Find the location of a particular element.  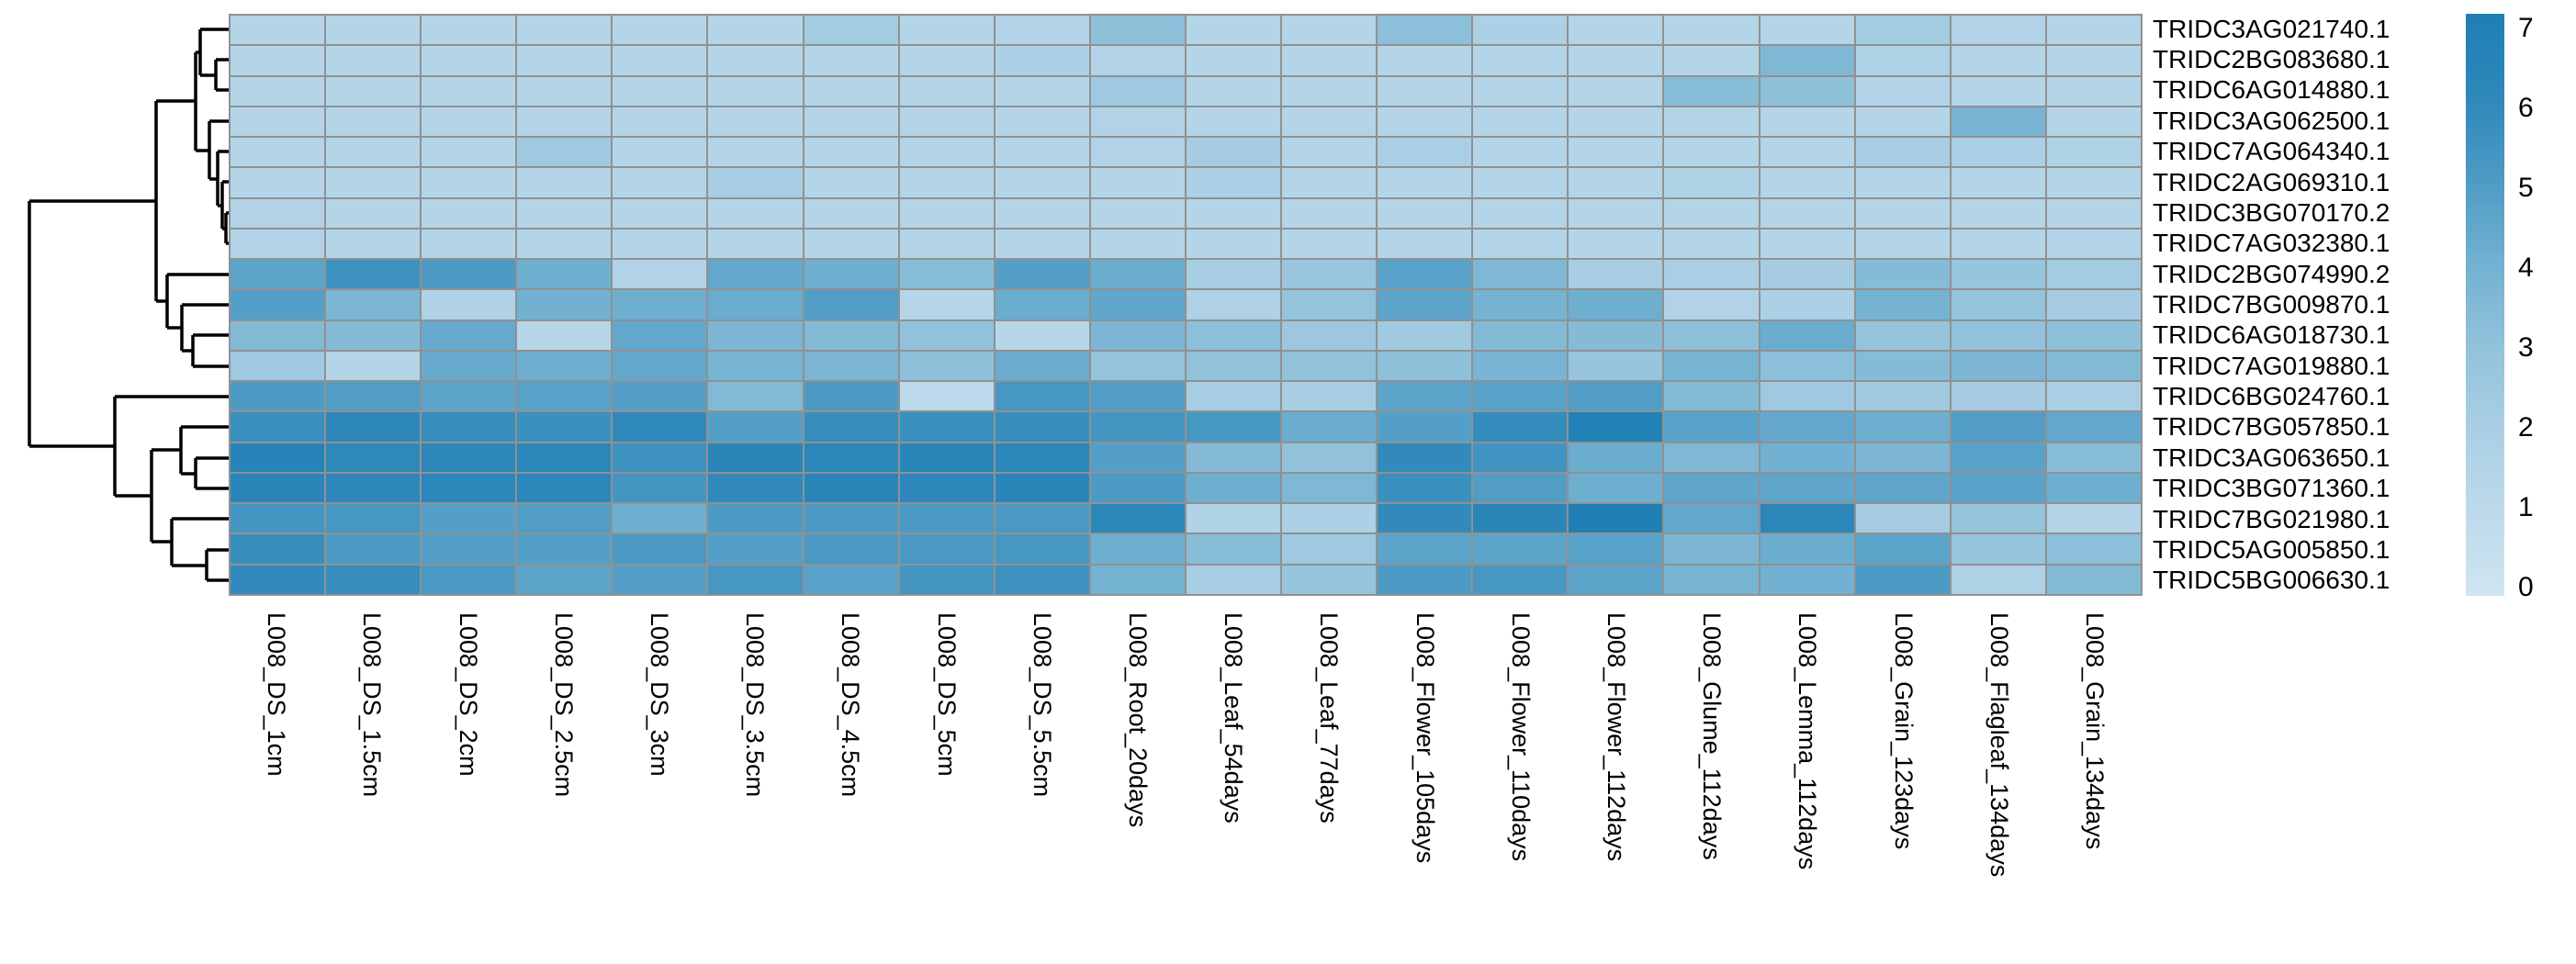

row-label: TRIDC3AG063650.1 is located at coordinates (2271, 457).